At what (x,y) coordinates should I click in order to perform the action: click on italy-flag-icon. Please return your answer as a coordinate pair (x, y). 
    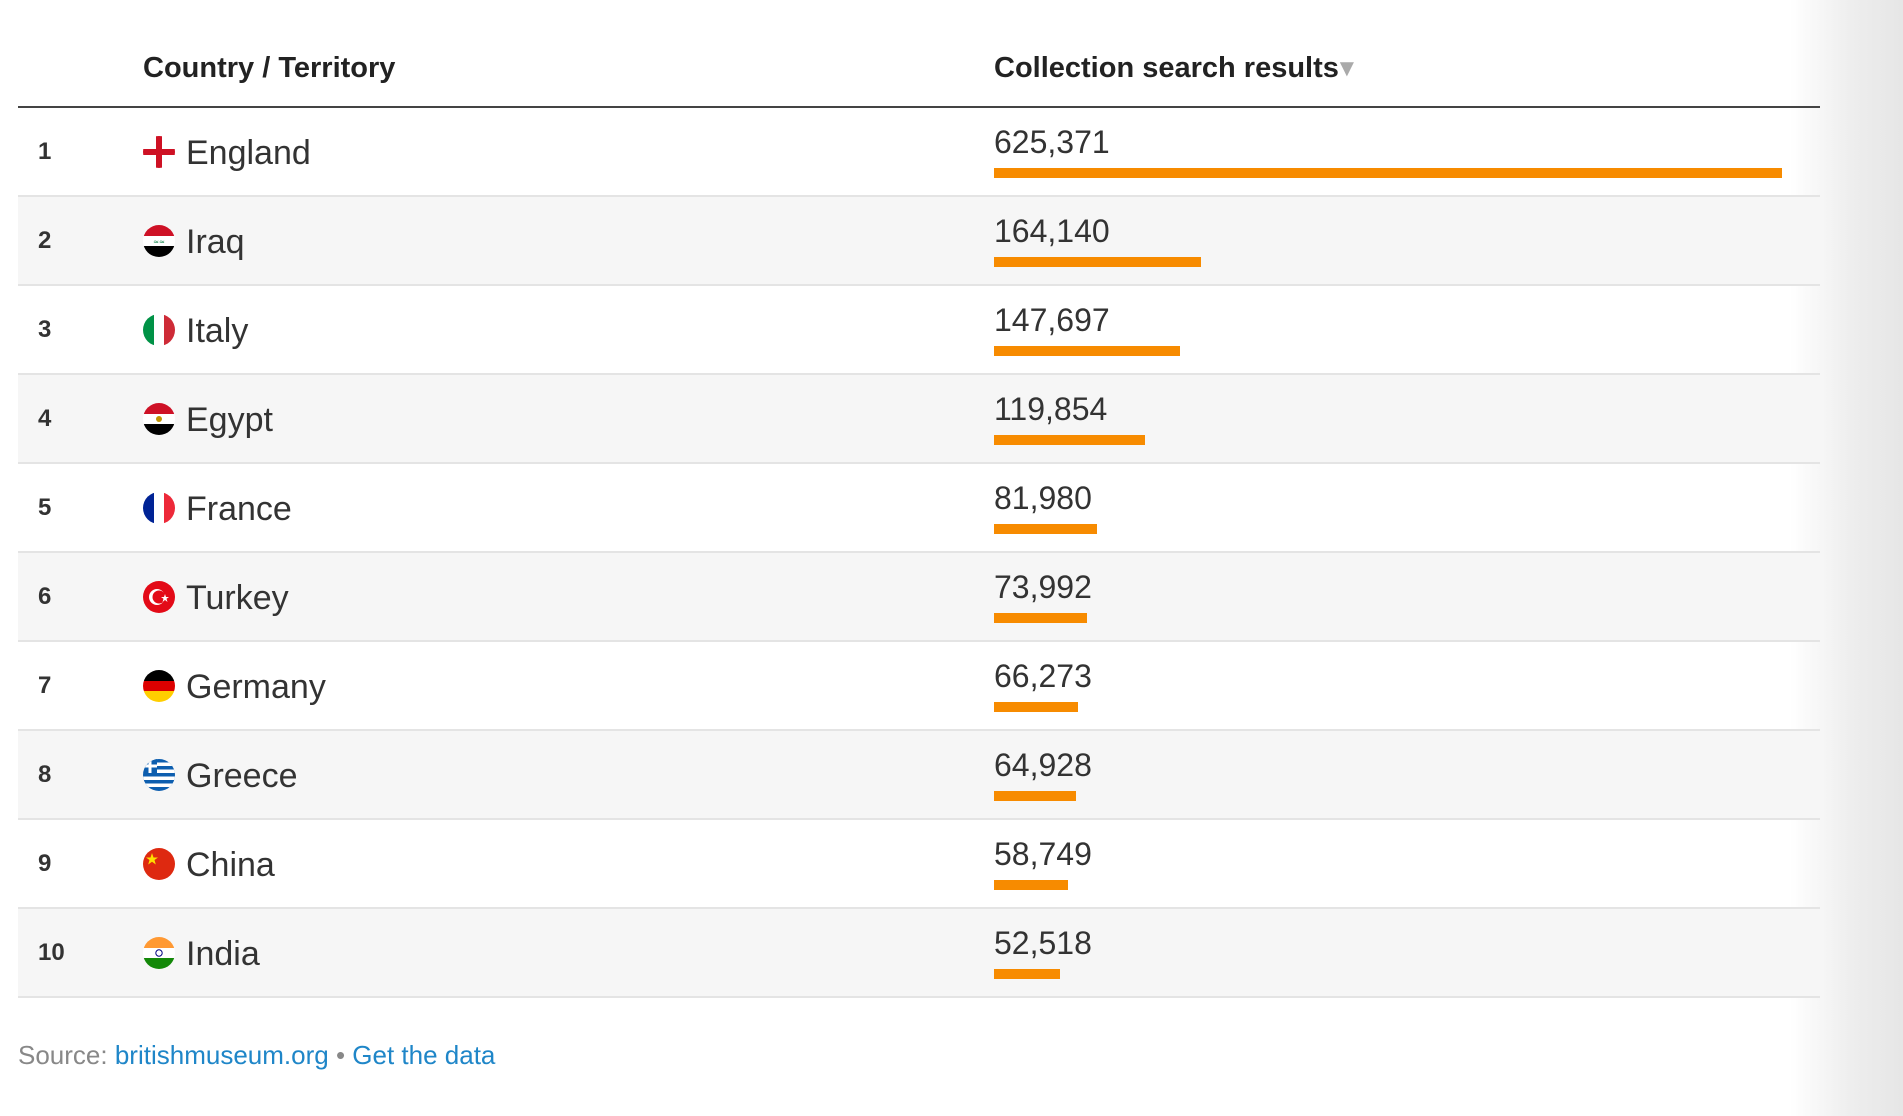
    Looking at the image, I should click on (159, 330).